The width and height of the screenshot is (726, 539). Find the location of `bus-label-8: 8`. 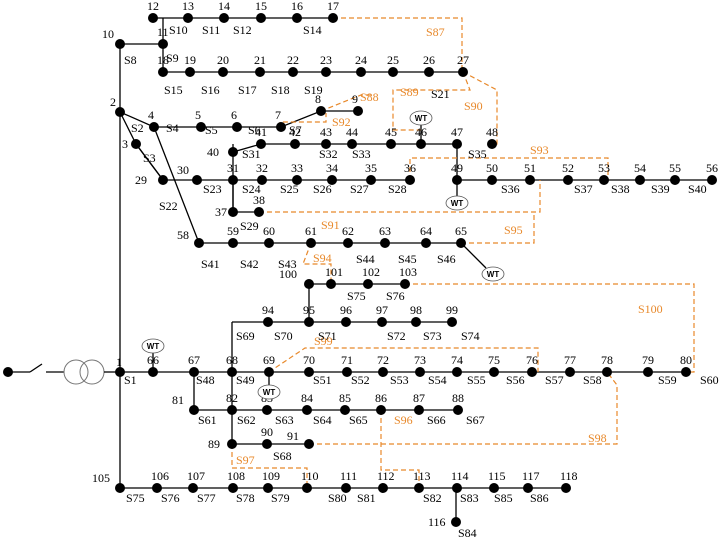

bus-label-8: 8 is located at coordinates (318, 99).